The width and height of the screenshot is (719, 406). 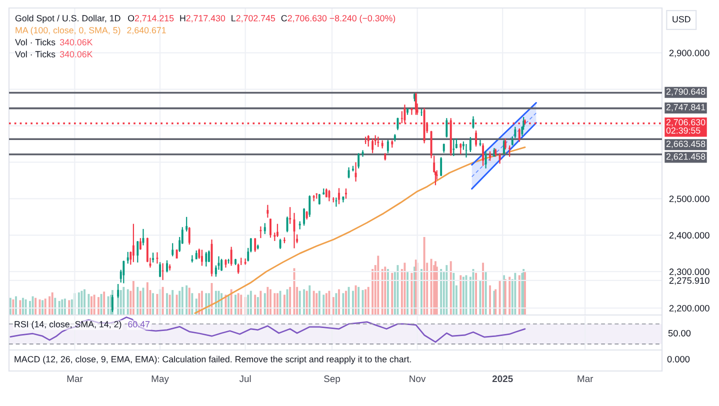 What do you see at coordinates (689, 272) in the screenshot?
I see `y-tick-label: 2,300.000` at bounding box center [689, 272].